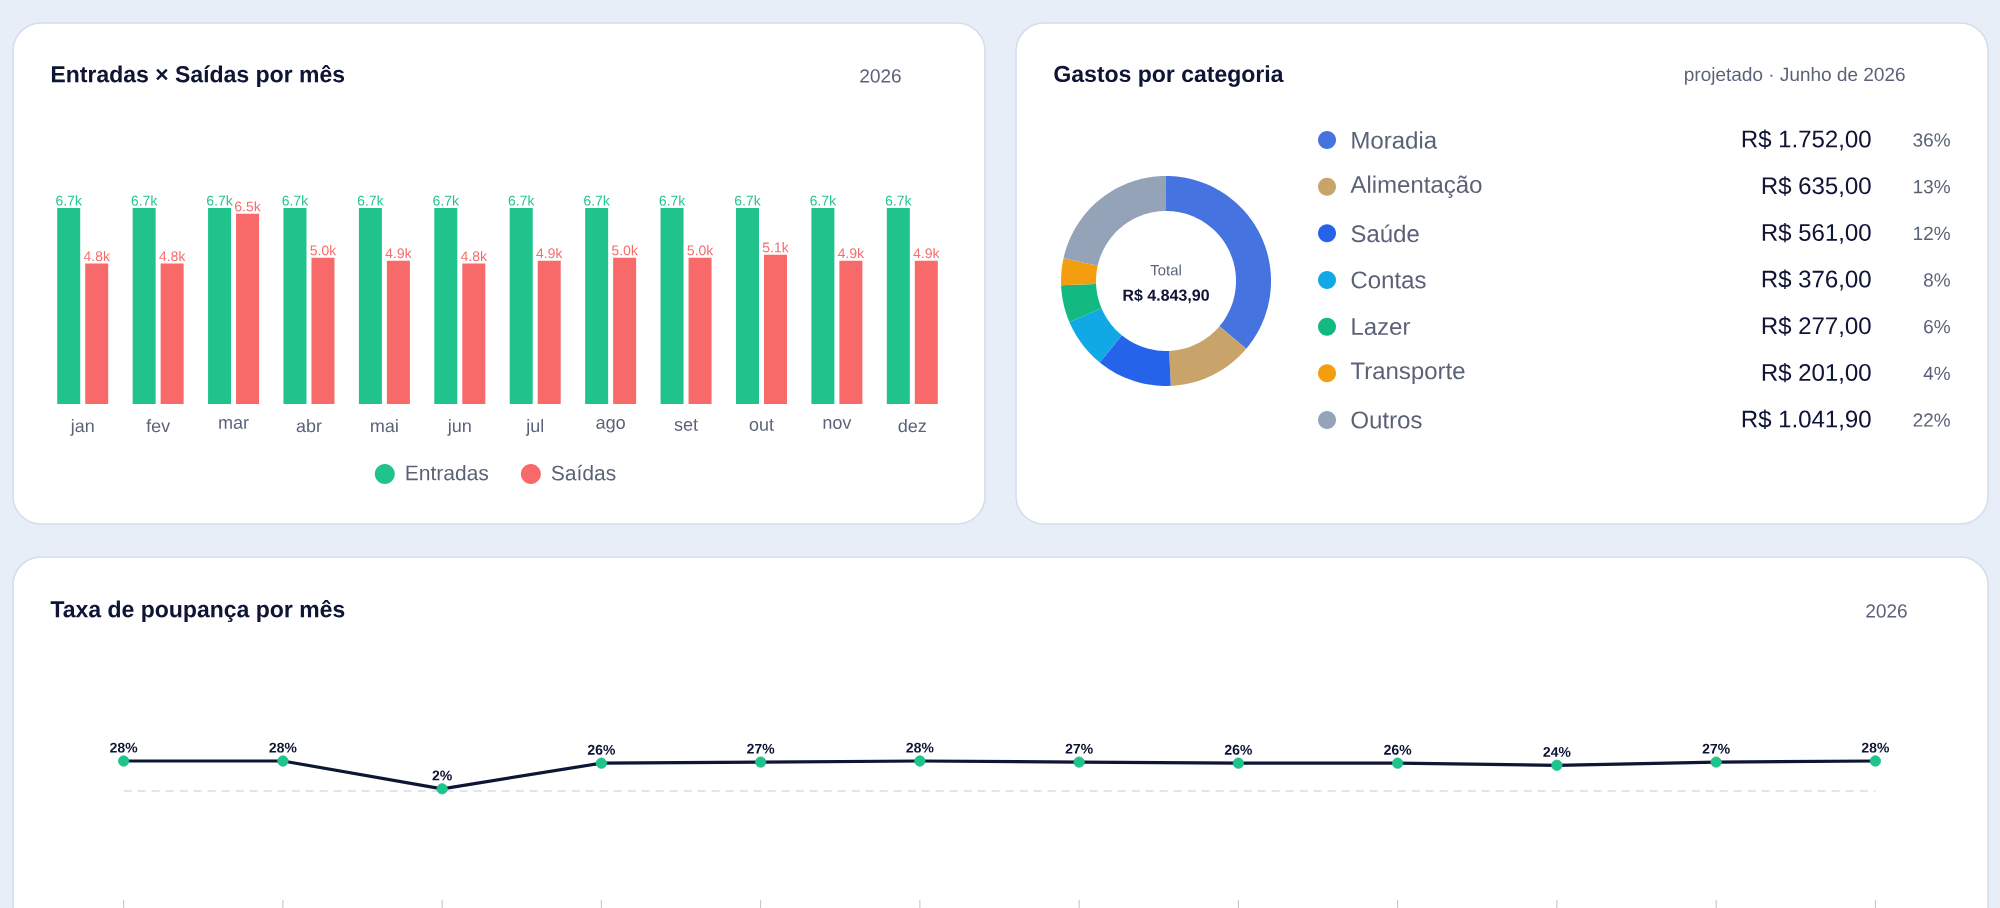 The image size is (2000, 908). What do you see at coordinates (1932, 233) in the screenshot?
I see `text: 12%` at bounding box center [1932, 233].